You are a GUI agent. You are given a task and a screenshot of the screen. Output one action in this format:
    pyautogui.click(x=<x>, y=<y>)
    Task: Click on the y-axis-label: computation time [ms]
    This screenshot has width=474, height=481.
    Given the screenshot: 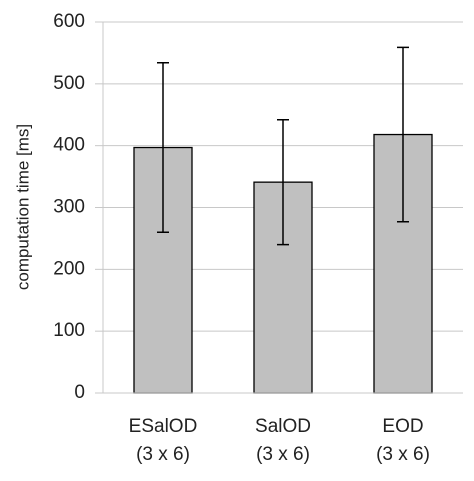 What is the action you would take?
    pyautogui.click(x=22, y=207)
    